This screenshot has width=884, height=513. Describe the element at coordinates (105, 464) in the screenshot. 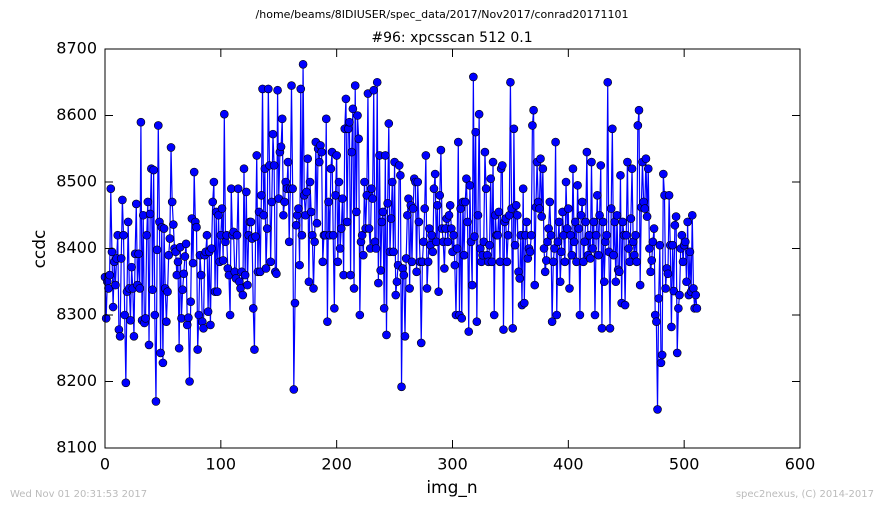

I see `x-tick-label: 0` at that location.